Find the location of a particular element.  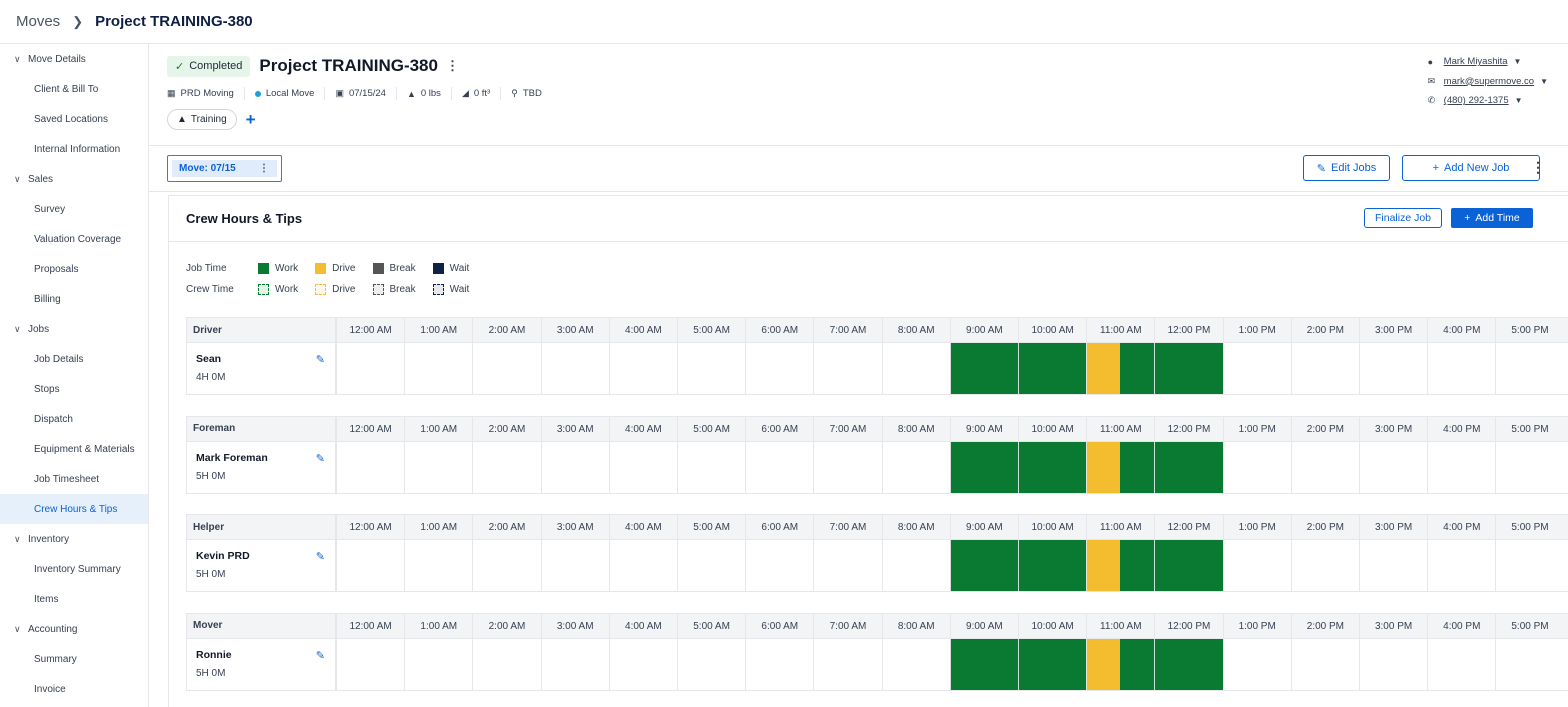

time-label: 9:00 AM is located at coordinates (983, 330).